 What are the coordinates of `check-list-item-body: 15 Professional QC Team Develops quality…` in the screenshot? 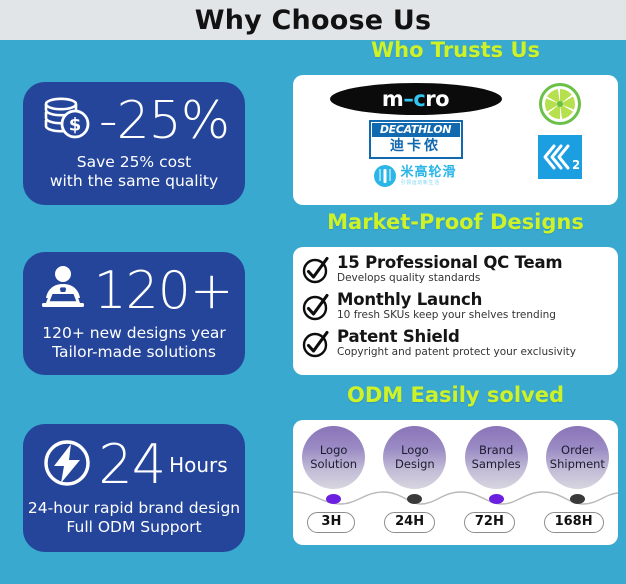 It's located at (450, 269).